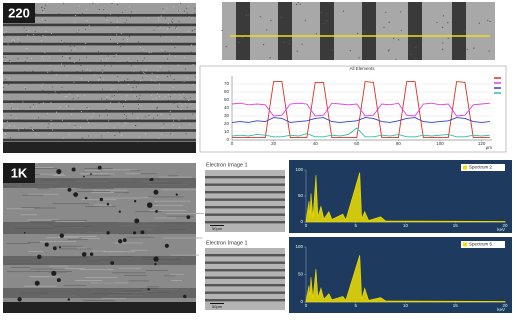 The width and height of the screenshot is (518, 320). What do you see at coordinates (274, 143) in the screenshot?
I see `x-tick-label: 20` at bounding box center [274, 143].